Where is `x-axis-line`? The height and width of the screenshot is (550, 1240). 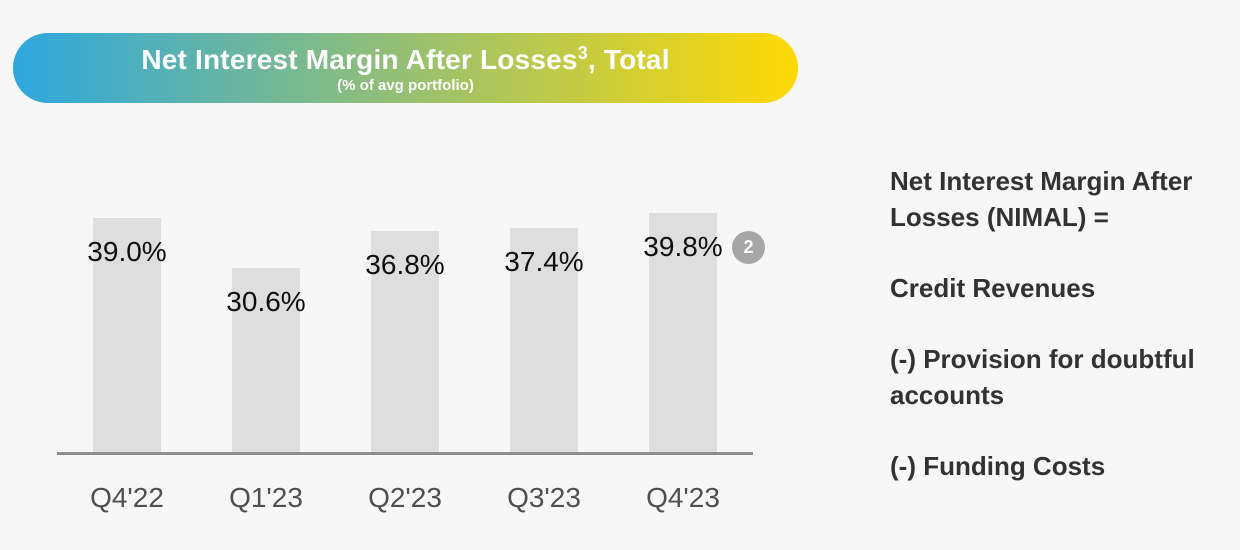 x-axis-line is located at coordinates (405, 453).